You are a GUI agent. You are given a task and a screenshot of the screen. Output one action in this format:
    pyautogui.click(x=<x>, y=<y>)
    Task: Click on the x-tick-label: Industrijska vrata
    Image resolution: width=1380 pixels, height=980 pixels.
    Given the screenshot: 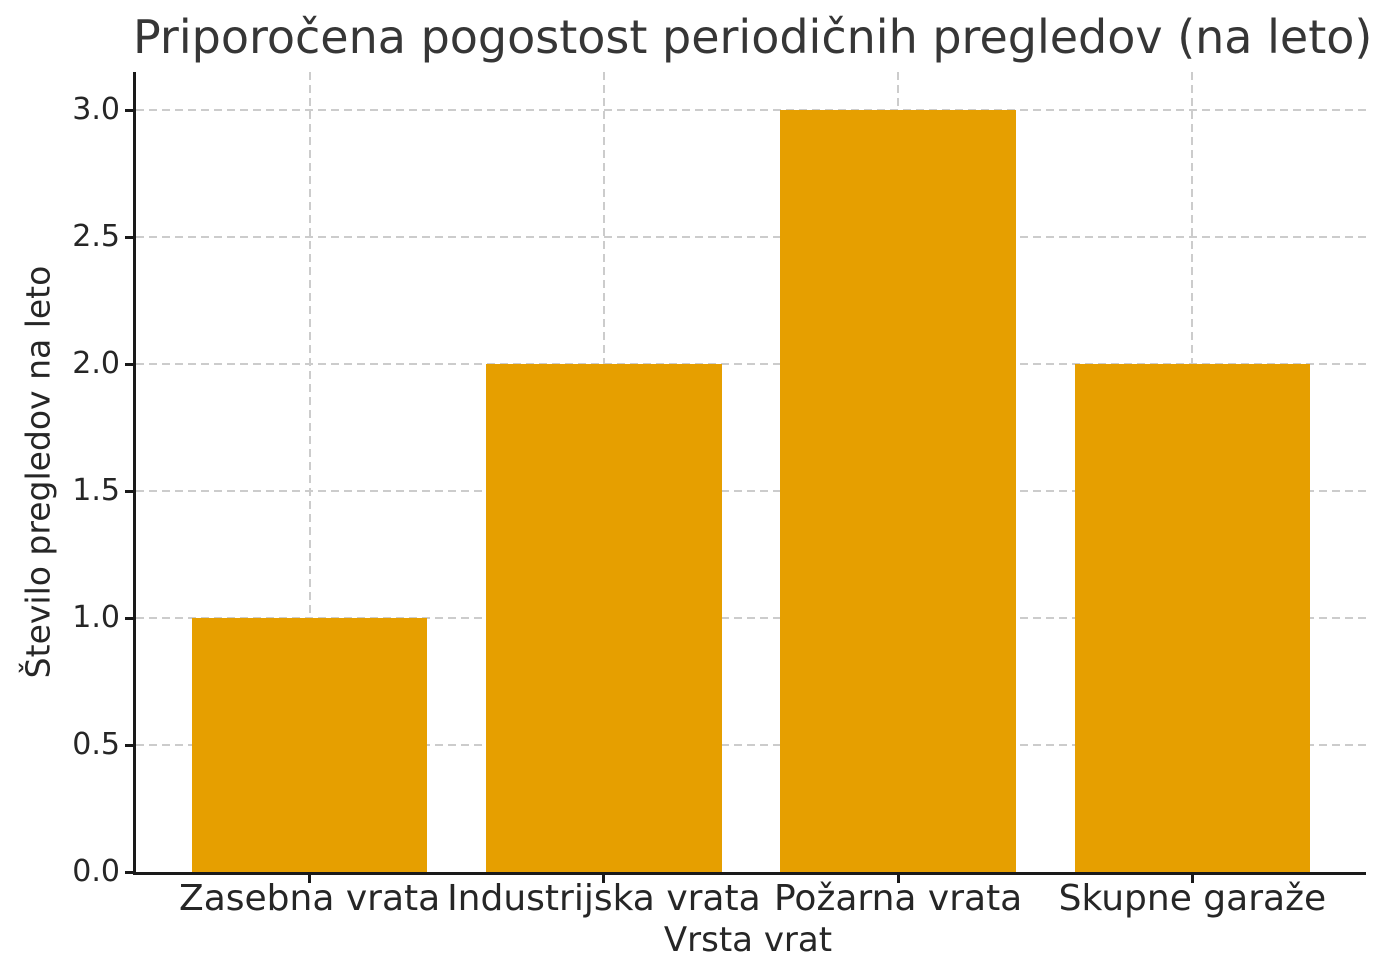 What is the action you would take?
    pyautogui.click(x=604, y=898)
    